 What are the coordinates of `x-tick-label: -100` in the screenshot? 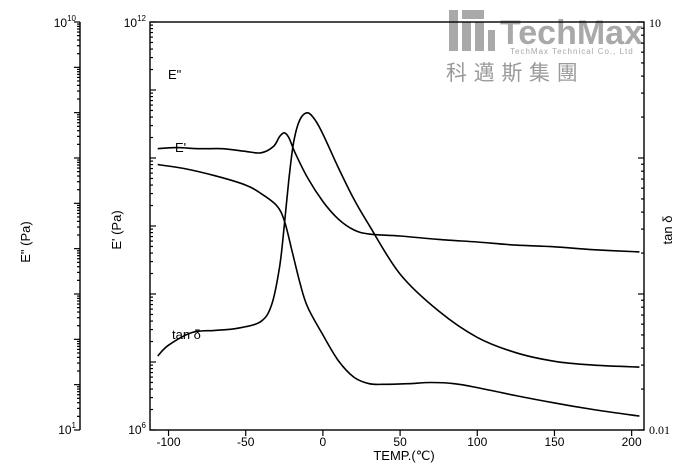 It's located at (169, 442).